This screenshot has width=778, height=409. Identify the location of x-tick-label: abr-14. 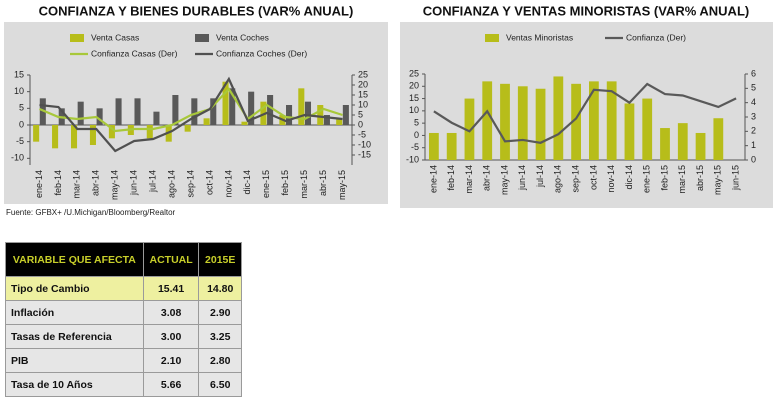
(487, 178).